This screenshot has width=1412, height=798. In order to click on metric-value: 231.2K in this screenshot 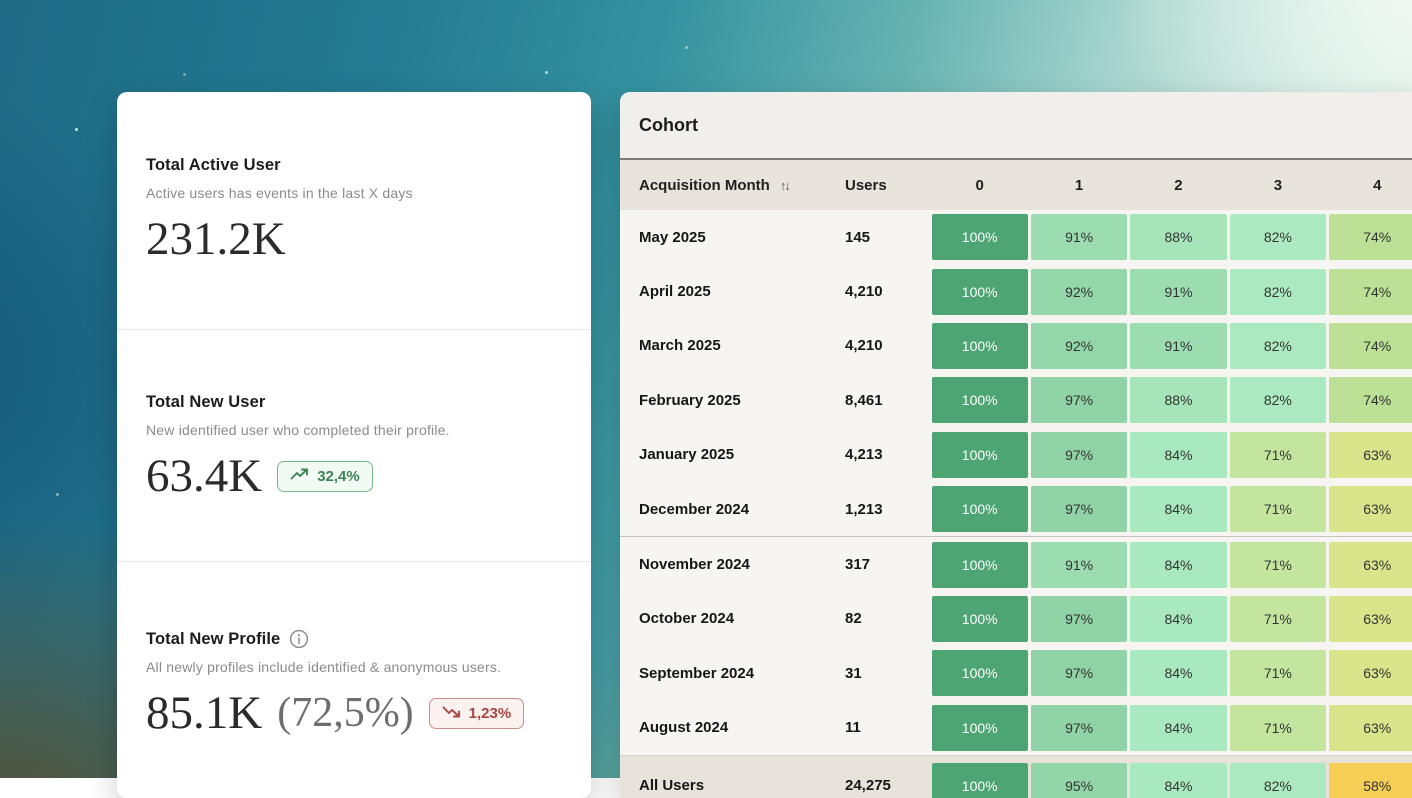, I will do `click(216, 239)`.